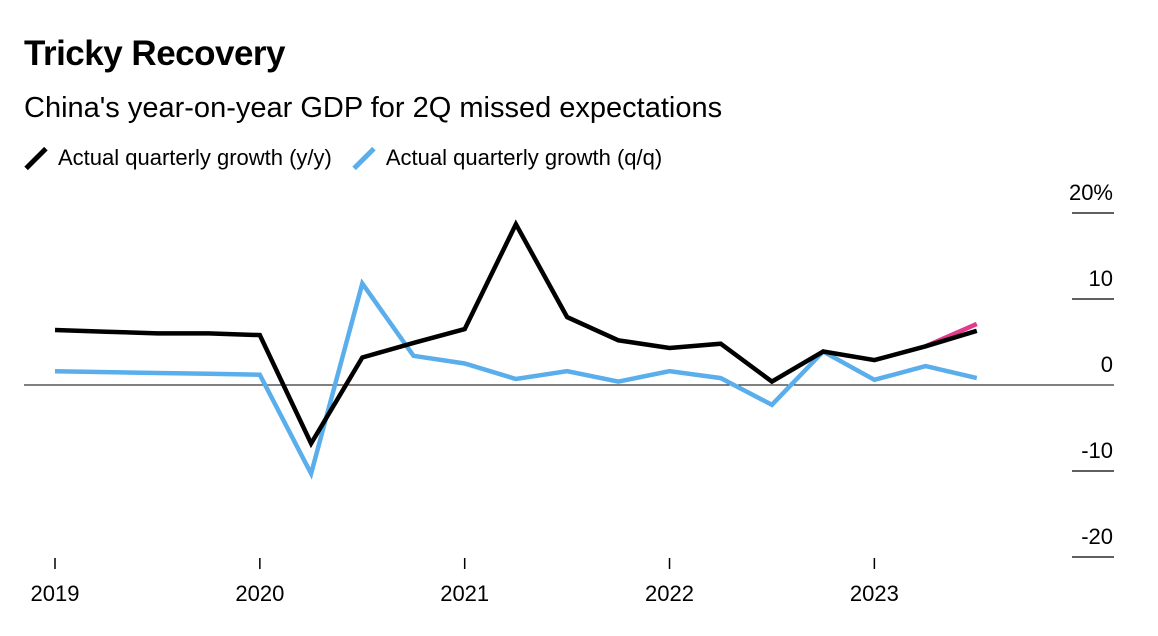 Image resolution: width=1158 pixels, height=636 pixels. I want to click on chart-title: Tricky Recovery, so click(155, 53).